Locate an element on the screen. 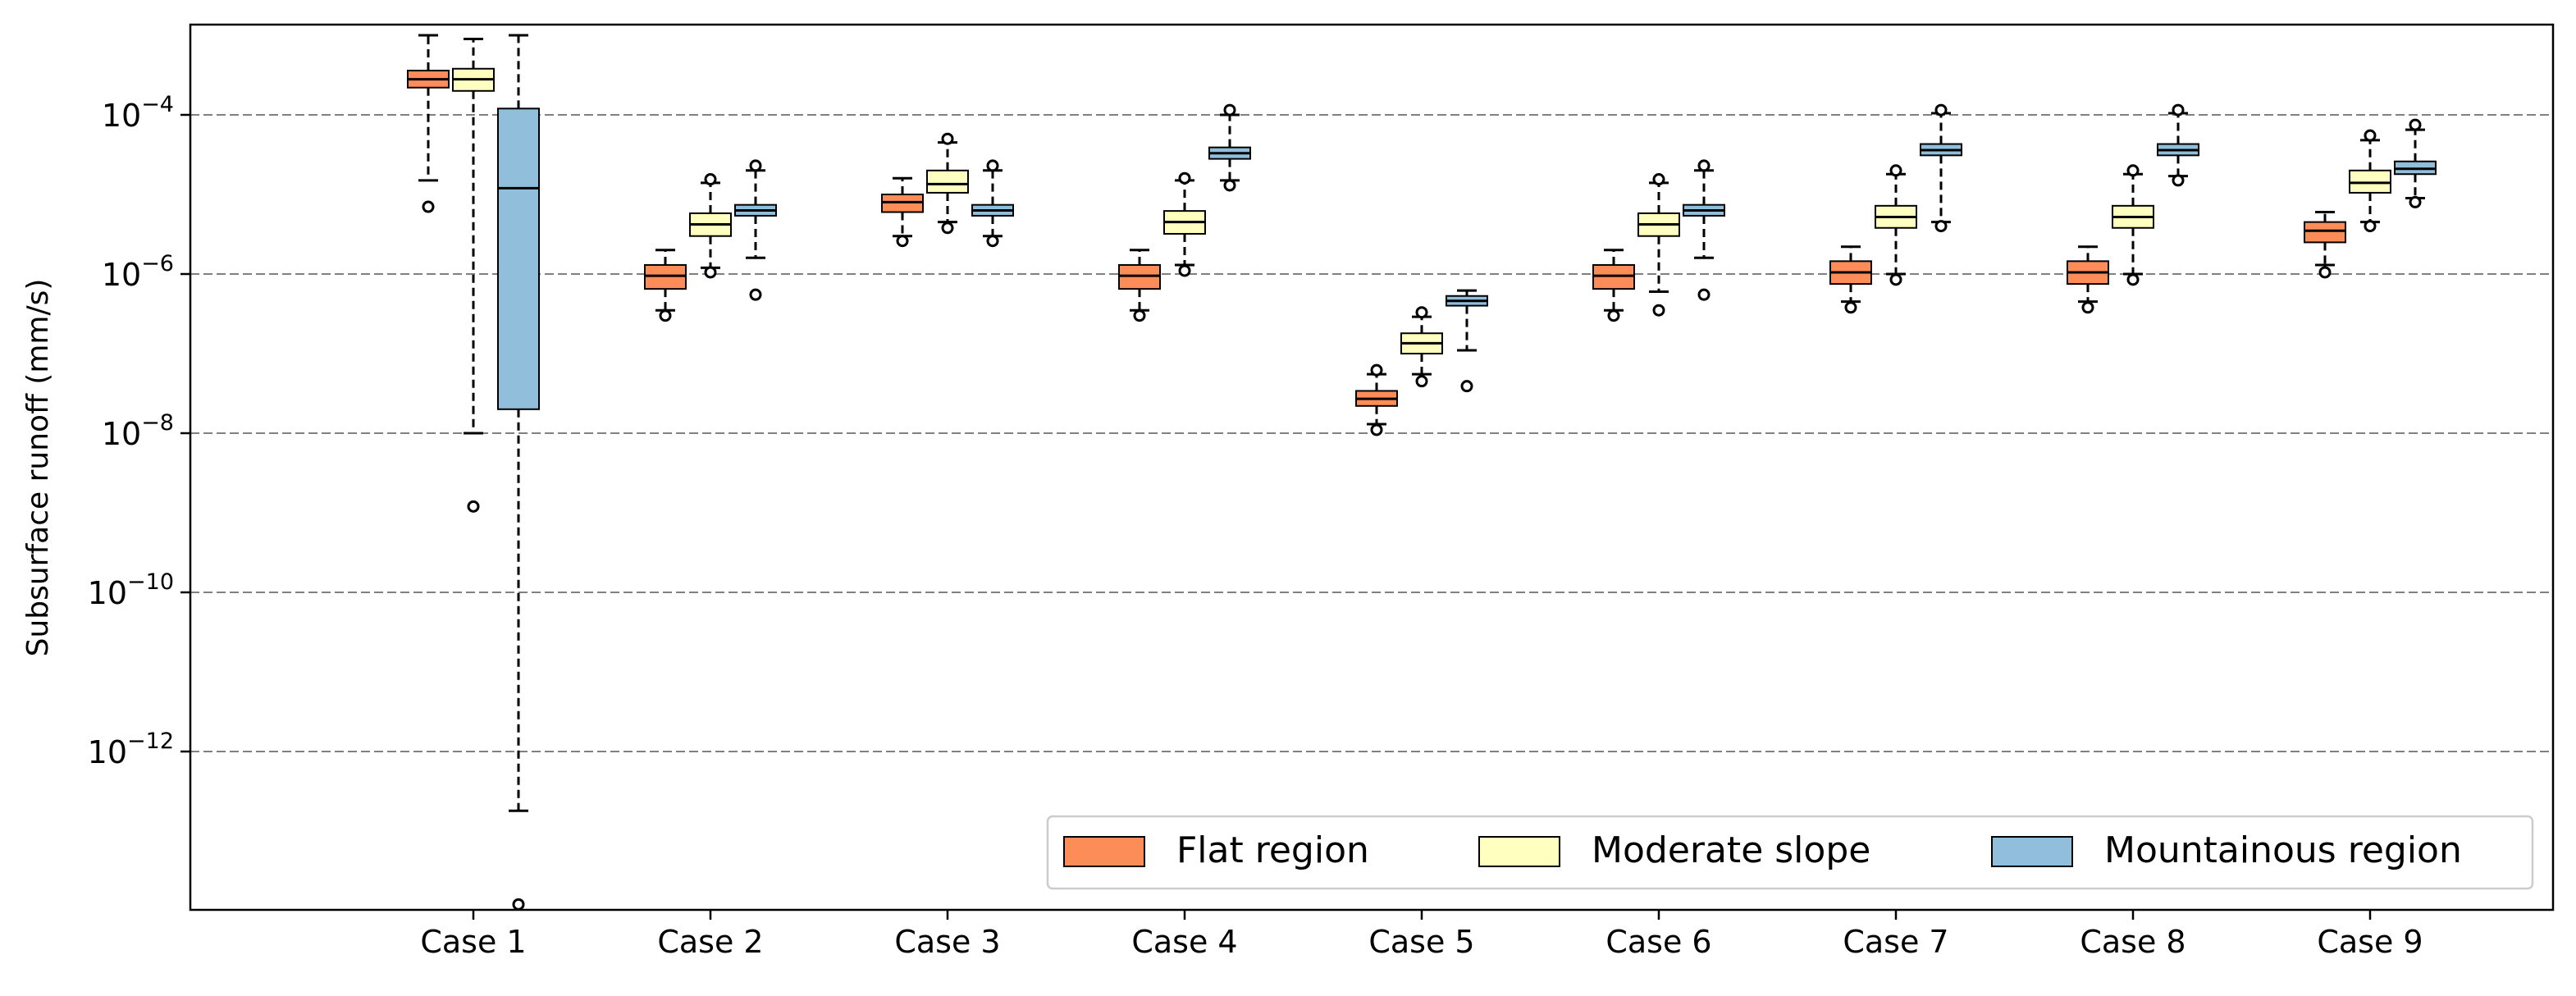 The width and height of the screenshot is (2576, 996). legend-label-moderate: Moderate slope is located at coordinates (1731, 850).